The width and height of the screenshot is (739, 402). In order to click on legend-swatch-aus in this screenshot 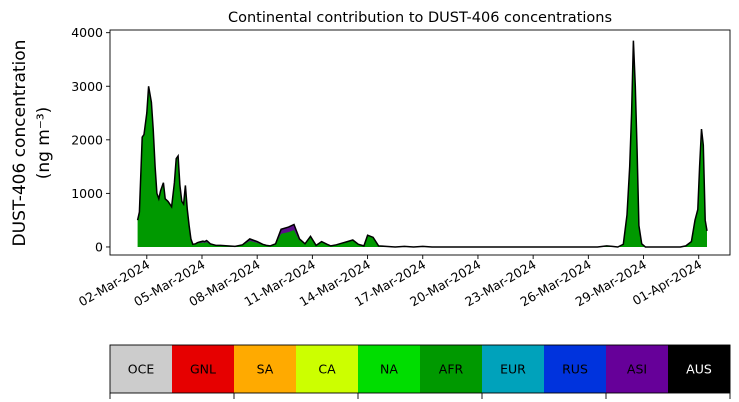, I will do `click(699, 369)`.